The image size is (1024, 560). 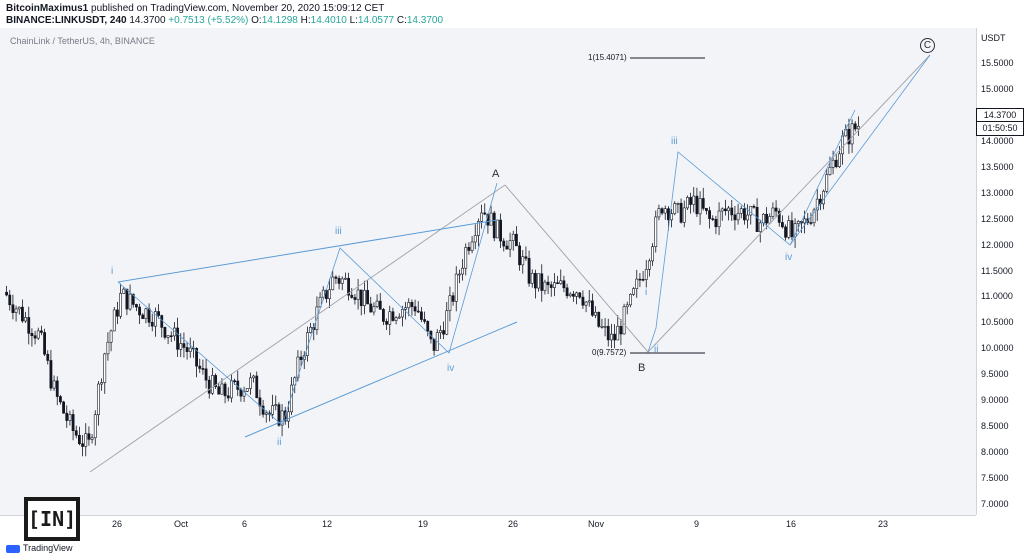 I want to click on open-value: 14.1298, so click(x=279, y=20).